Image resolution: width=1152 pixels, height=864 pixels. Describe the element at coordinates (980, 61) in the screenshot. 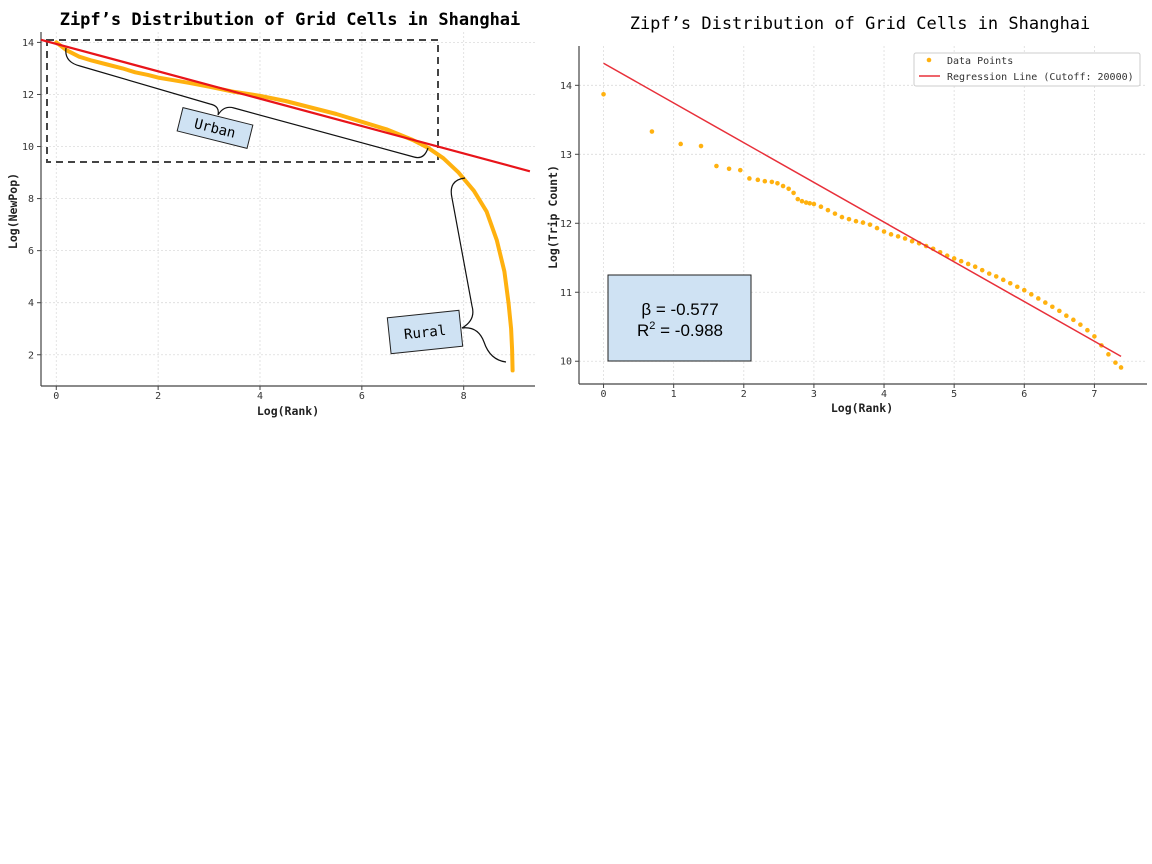

I see `legend-label-points: Data Points` at that location.